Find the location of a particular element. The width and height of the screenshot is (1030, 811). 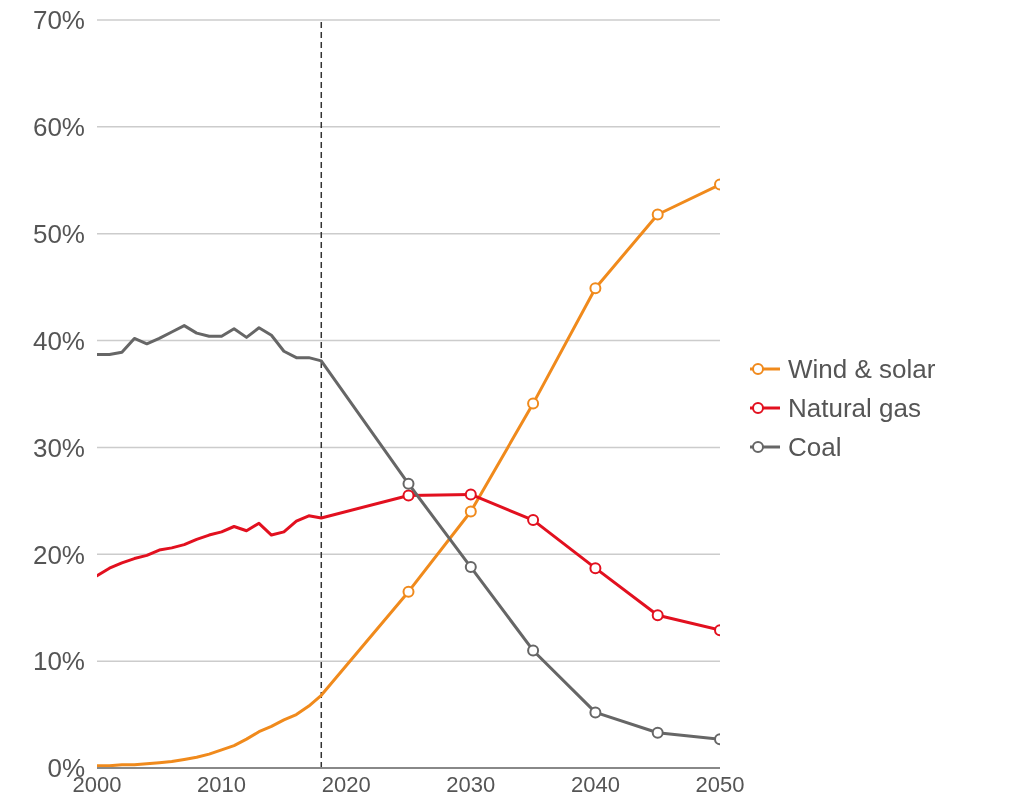

x-tick-label: 2030 is located at coordinates (471, 784).